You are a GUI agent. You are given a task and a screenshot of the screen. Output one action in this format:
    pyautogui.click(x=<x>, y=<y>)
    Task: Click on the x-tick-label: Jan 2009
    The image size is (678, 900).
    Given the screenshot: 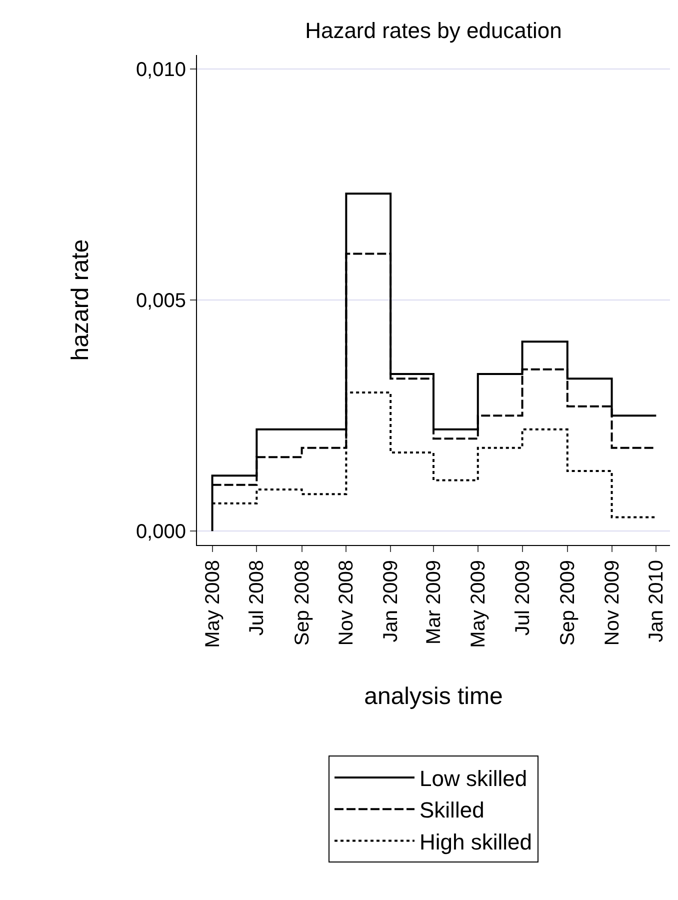 What is the action you would take?
    pyautogui.click(x=391, y=601)
    